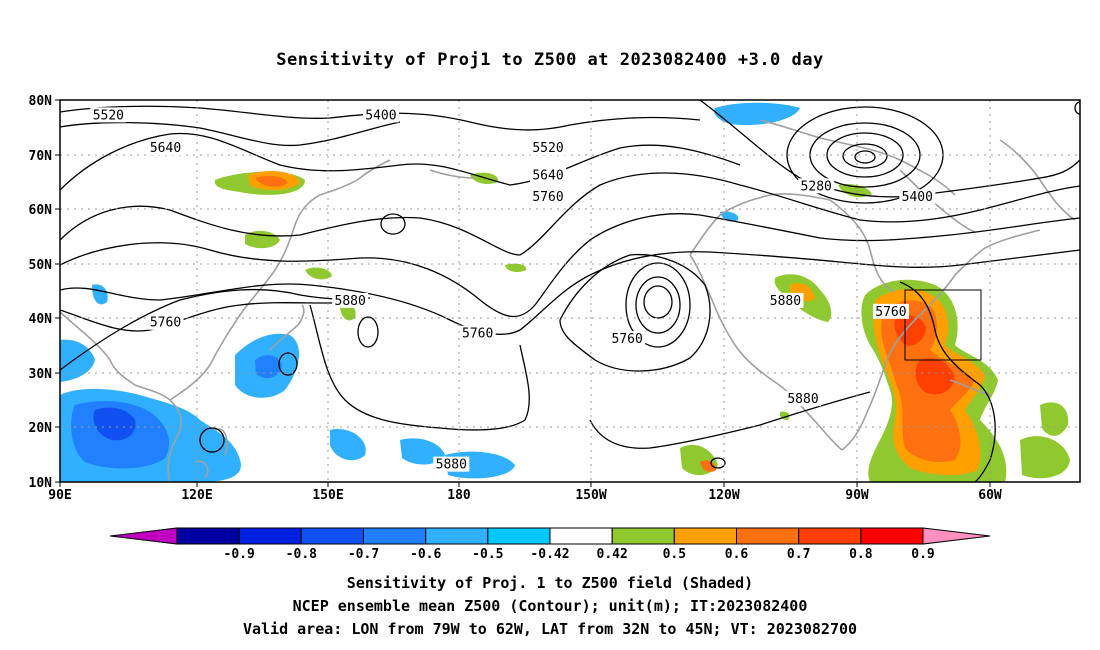 This screenshot has height=650, width=1100. What do you see at coordinates (41, 292) in the screenshot?
I see `y-tick-labels: 80N 70N 60N 50N 40N 30N 20N 10N` at bounding box center [41, 292].